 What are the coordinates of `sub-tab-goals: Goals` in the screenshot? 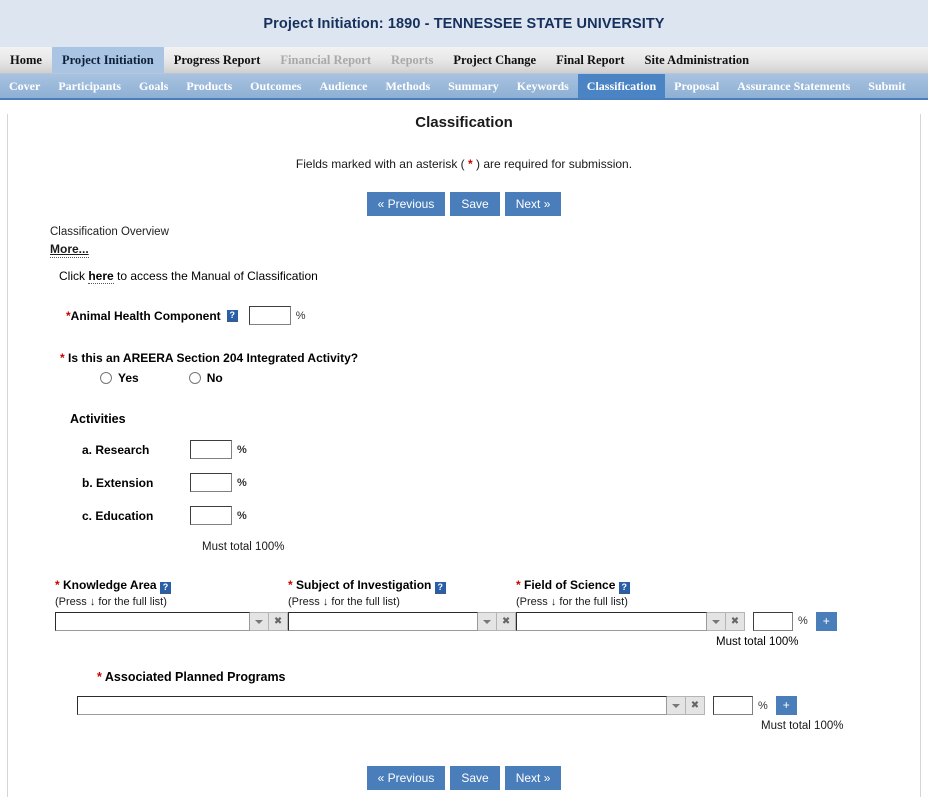 It's located at (153, 86).